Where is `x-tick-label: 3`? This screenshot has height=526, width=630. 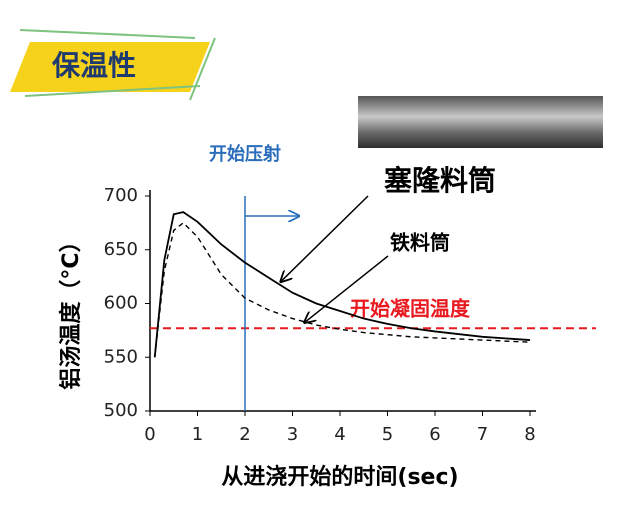 x-tick-label: 3 is located at coordinates (292, 434).